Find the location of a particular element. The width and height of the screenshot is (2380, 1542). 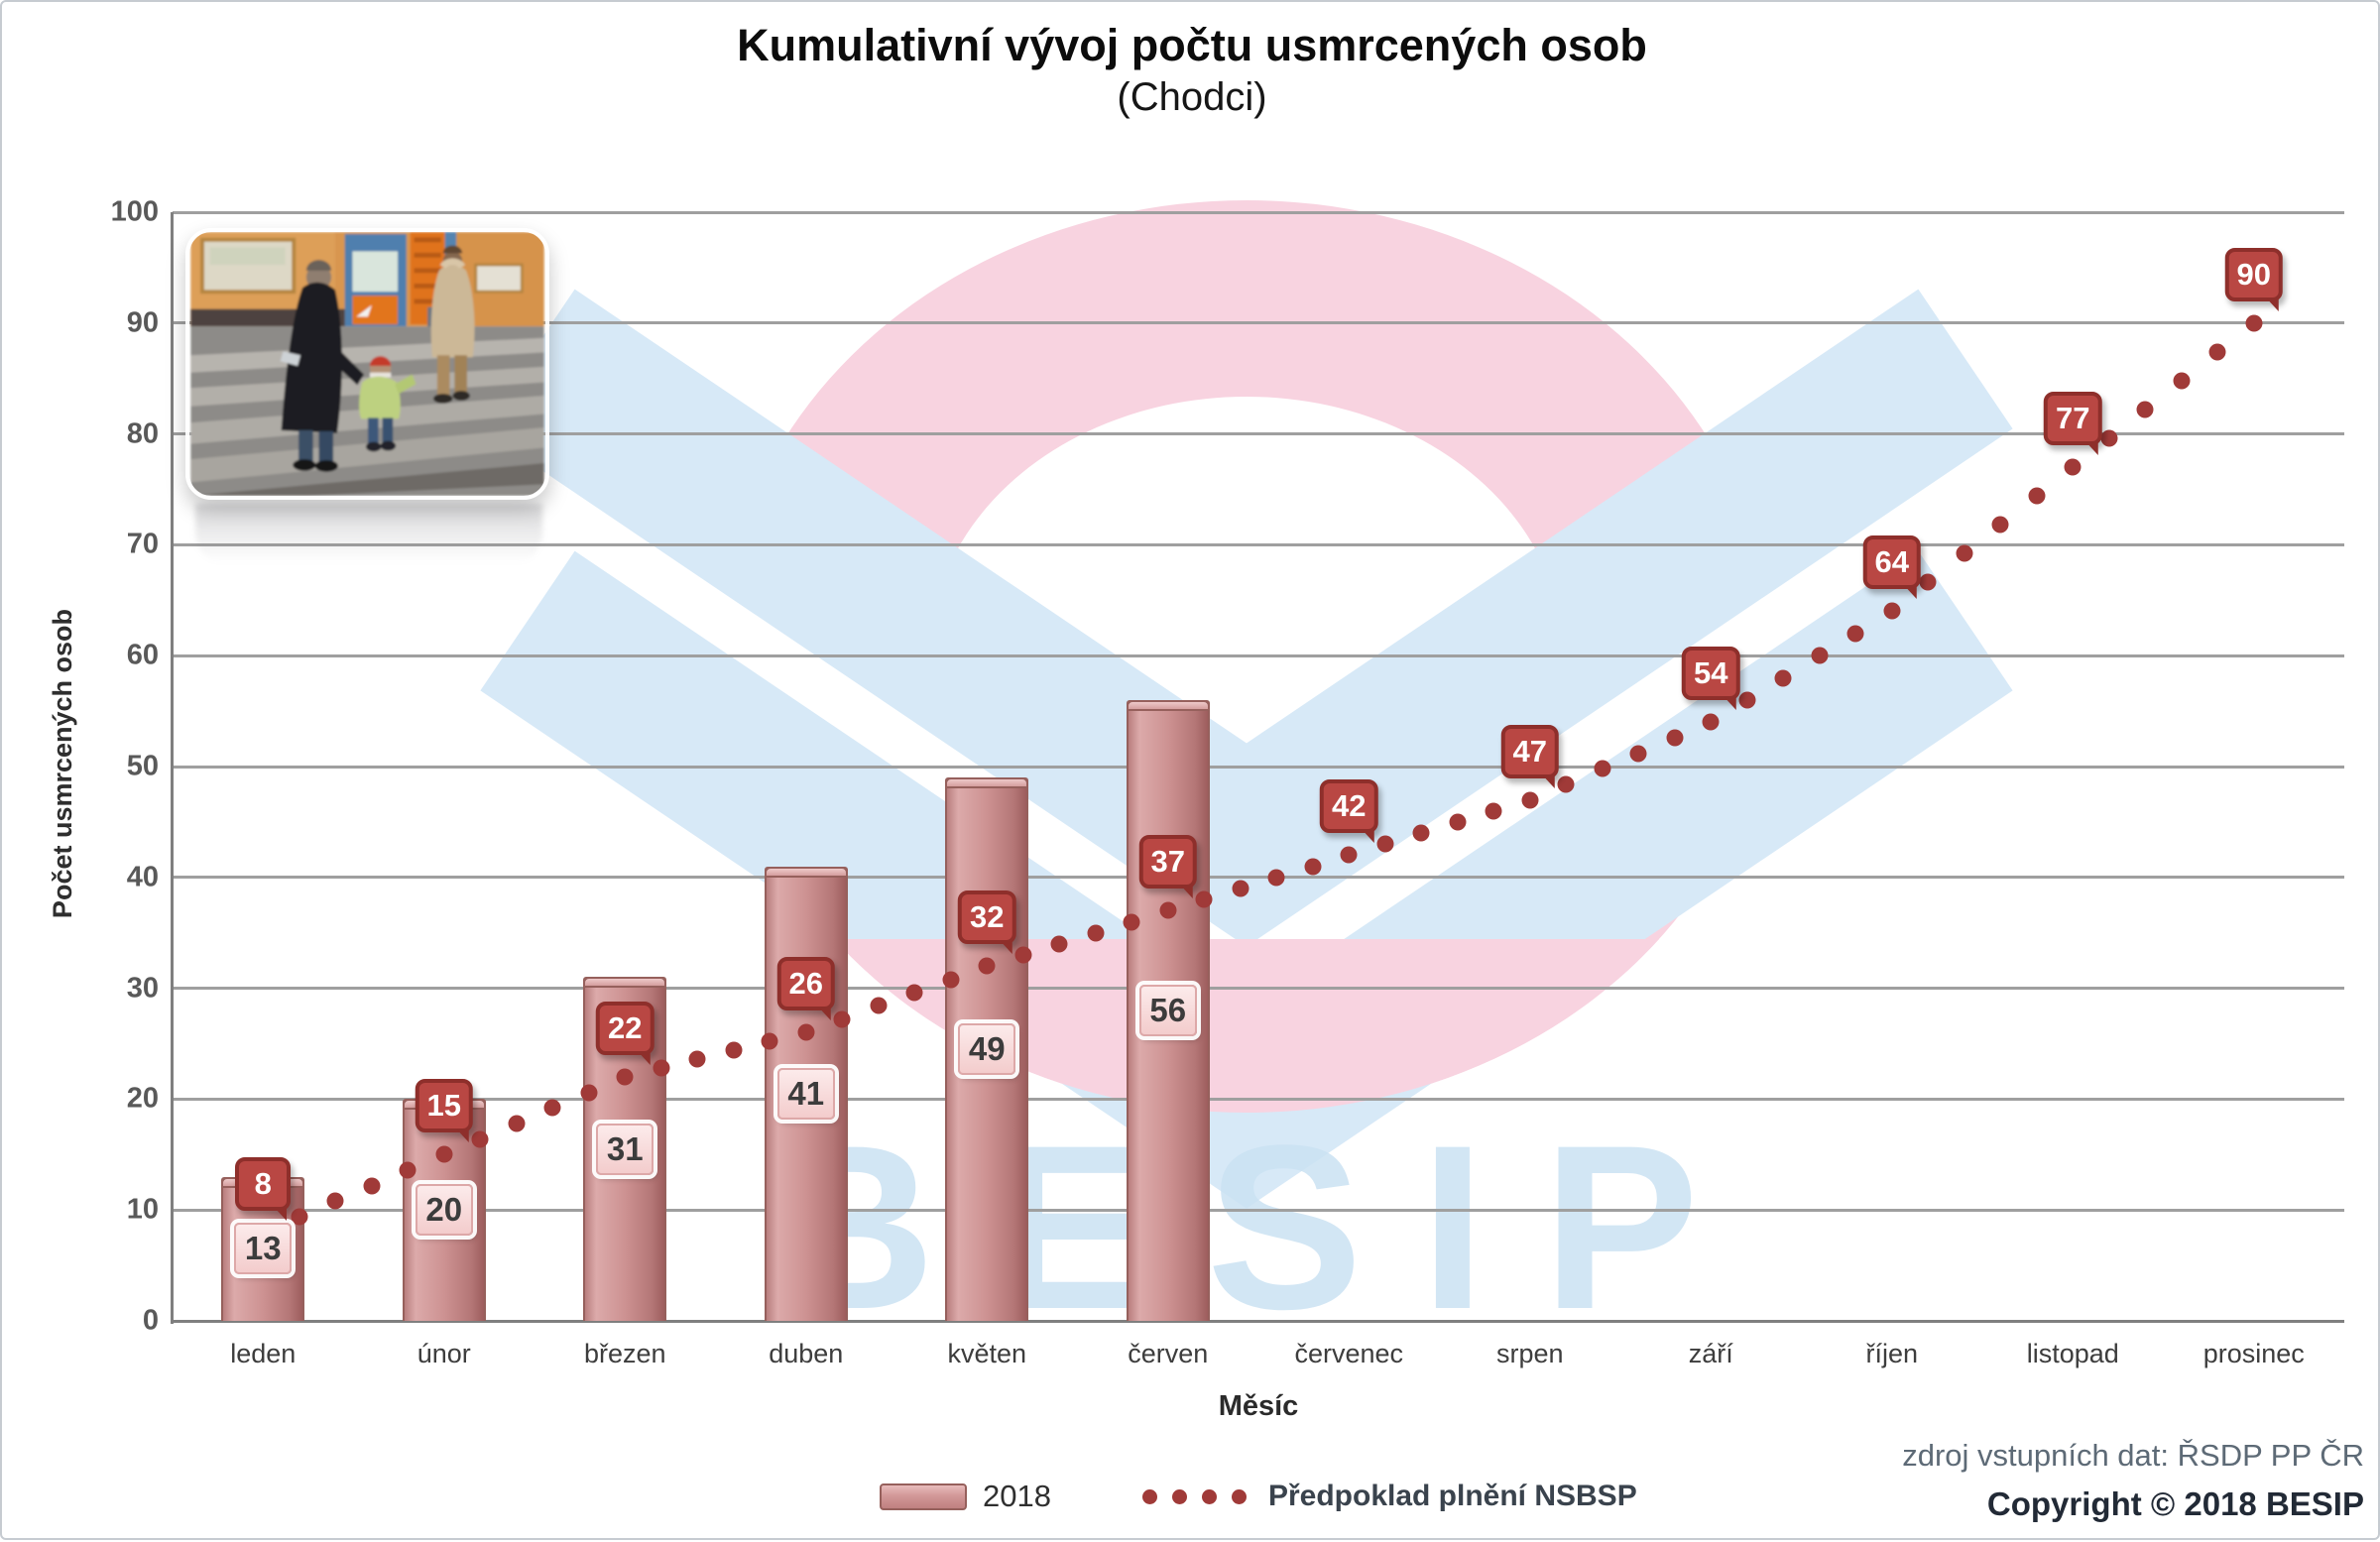

x-tick-label: říjen is located at coordinates (1892, 1353).